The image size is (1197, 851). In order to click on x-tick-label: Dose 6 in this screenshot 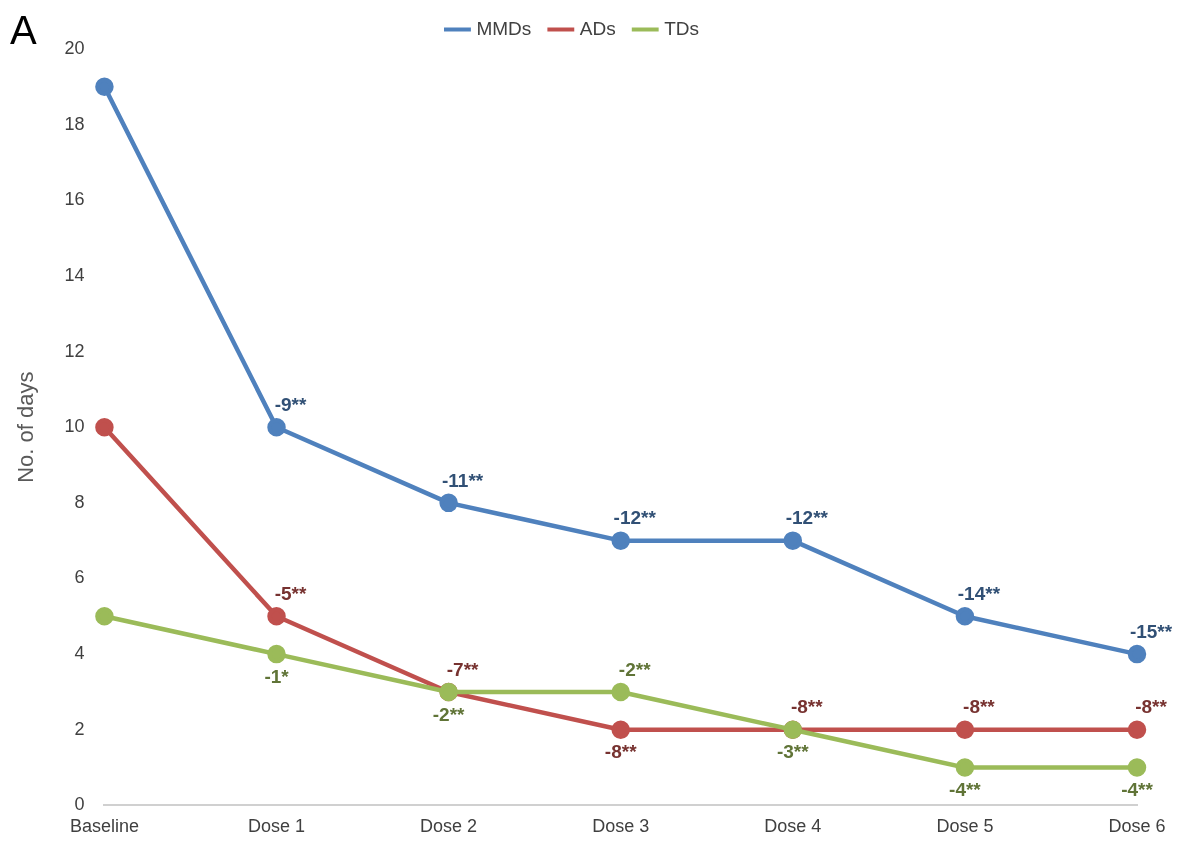, I will do `click(1137, 826)`.